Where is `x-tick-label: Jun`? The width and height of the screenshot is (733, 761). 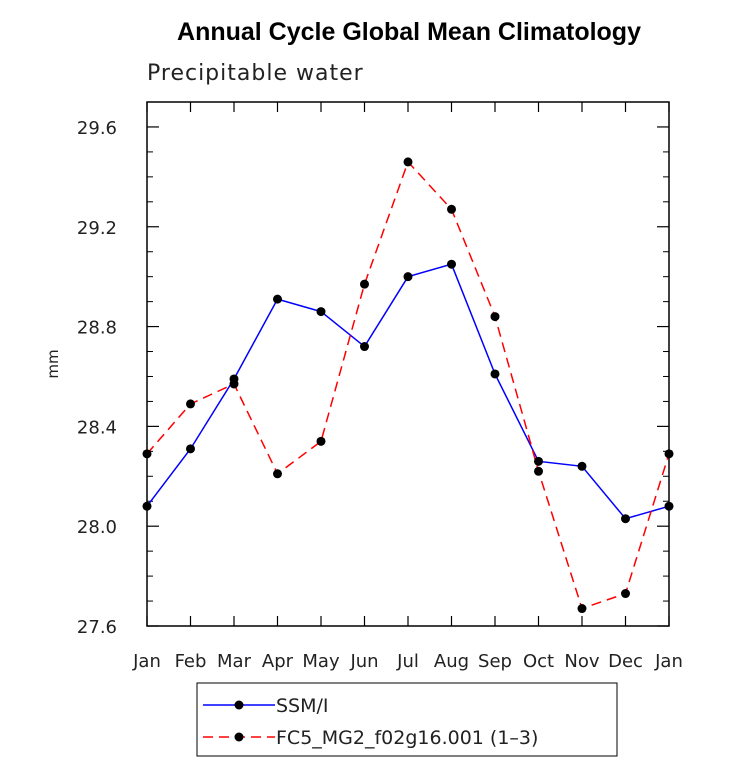 x-tick-label: Jun is located at coordinates (363, 661).